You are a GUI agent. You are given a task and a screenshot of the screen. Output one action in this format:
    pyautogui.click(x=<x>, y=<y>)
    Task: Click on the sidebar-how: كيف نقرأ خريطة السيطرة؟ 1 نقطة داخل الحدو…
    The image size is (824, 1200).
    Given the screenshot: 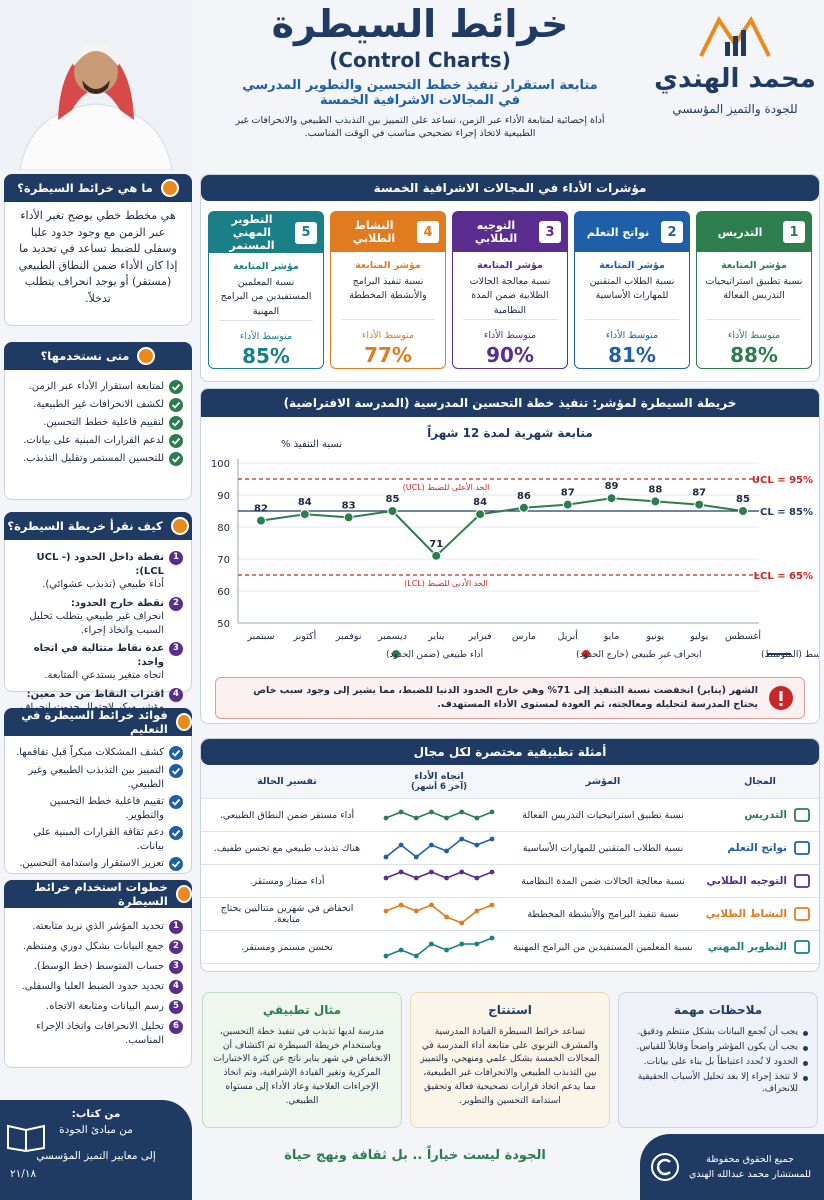 What is the action you would take?
    pyautogui.click(x=98, y=612)
    